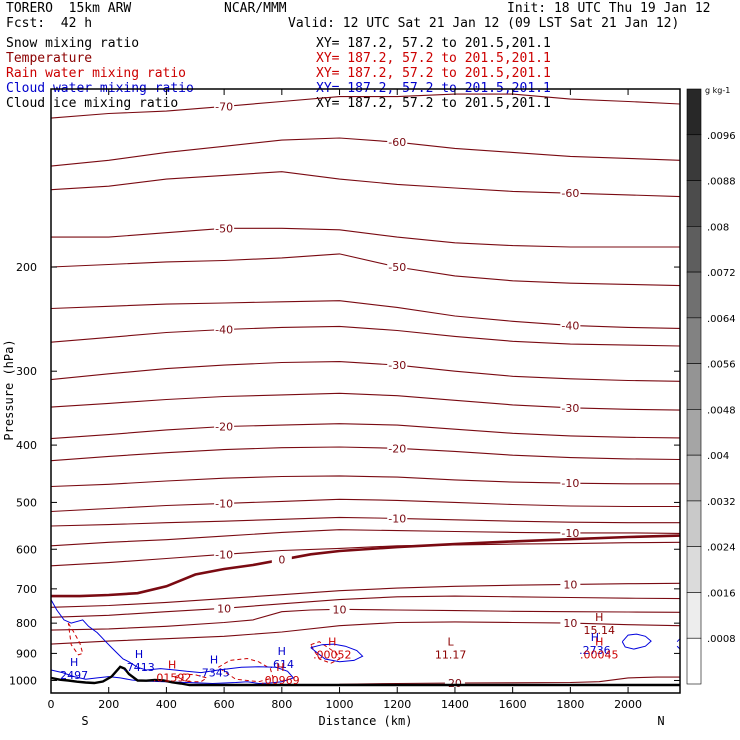  What do you see at coordinates (26, 653) in the screenshot?
I see `y-tick-label: 900` at bounding box center [26, 653].